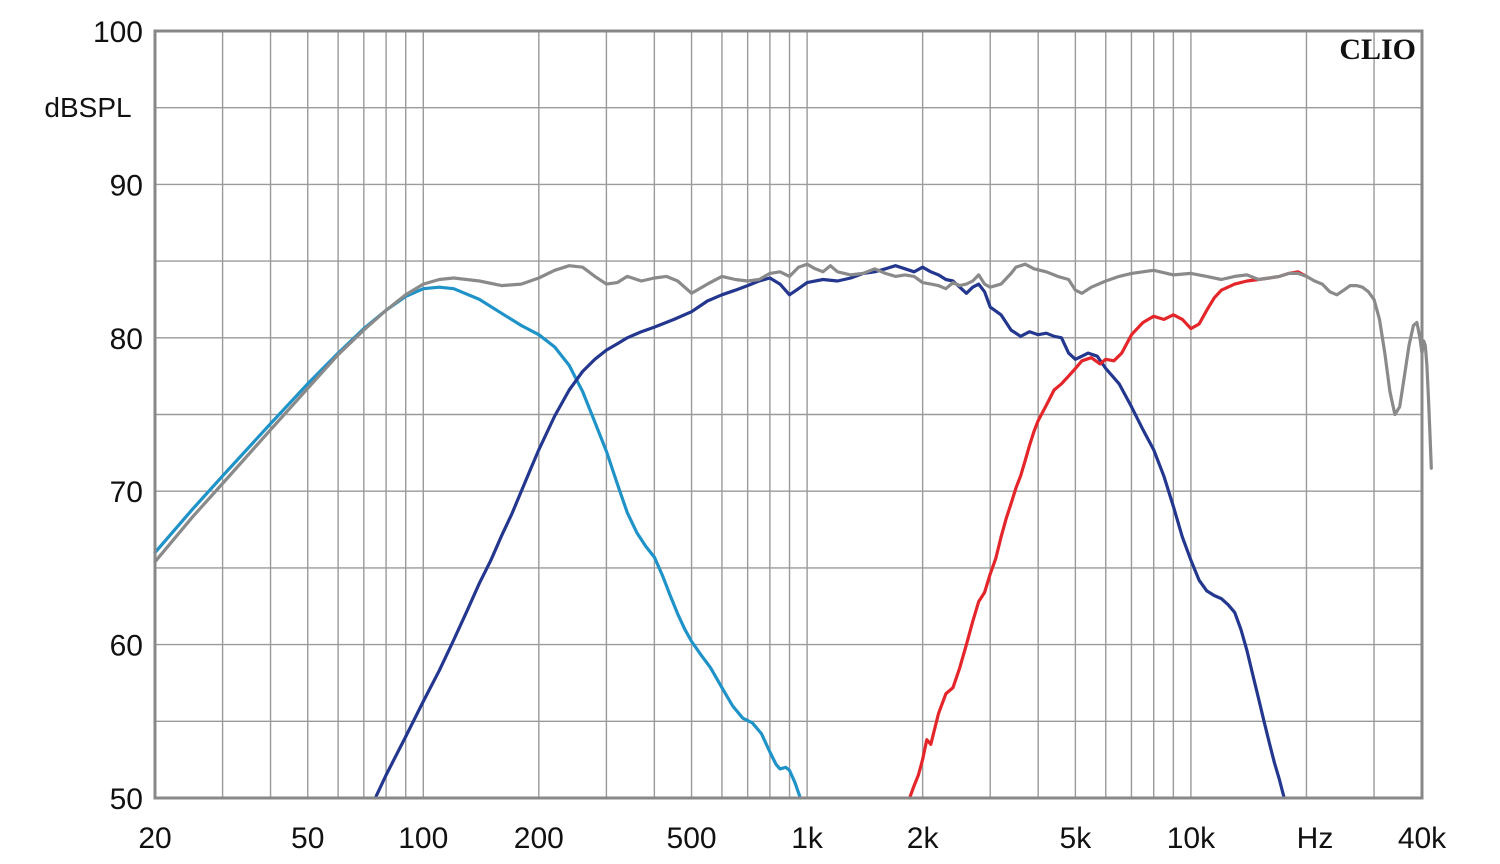 Image resolution: width=1500 pixels, height=864 pixels. I want to click on y-tick-label: 50, so click(126, 799).